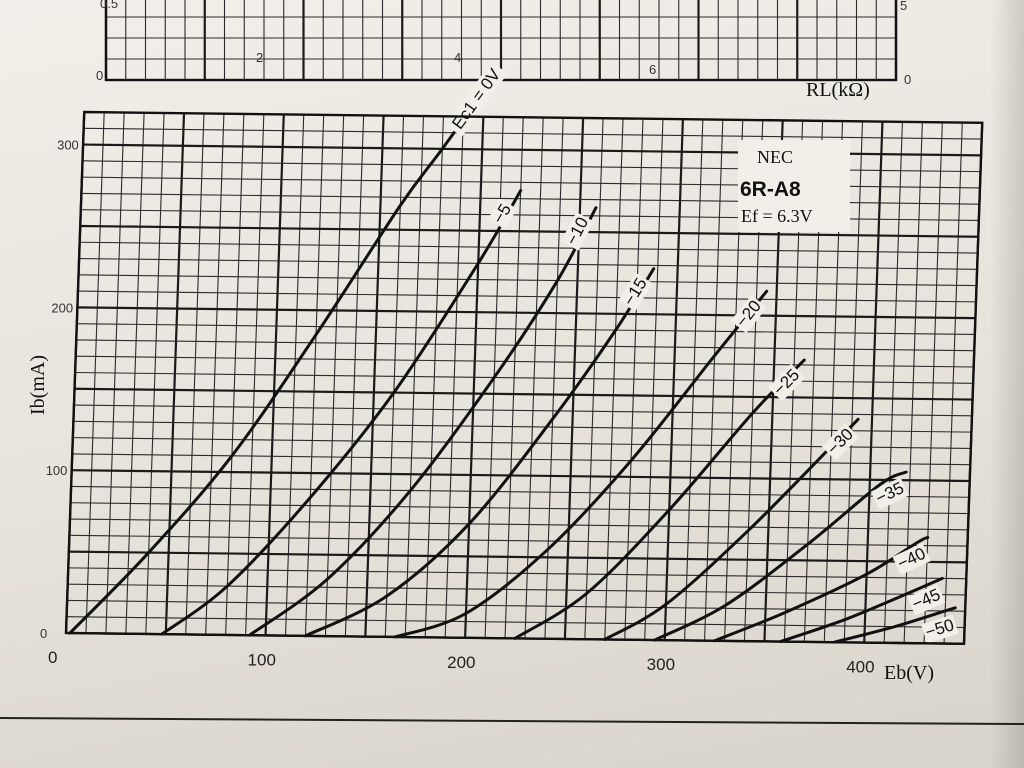 Image resolution: width=1024 pixels, height=768 pixels. Describe the element at coordinates (52, 657) in the screenshot. I see `x-tick-0: 0` at that location.